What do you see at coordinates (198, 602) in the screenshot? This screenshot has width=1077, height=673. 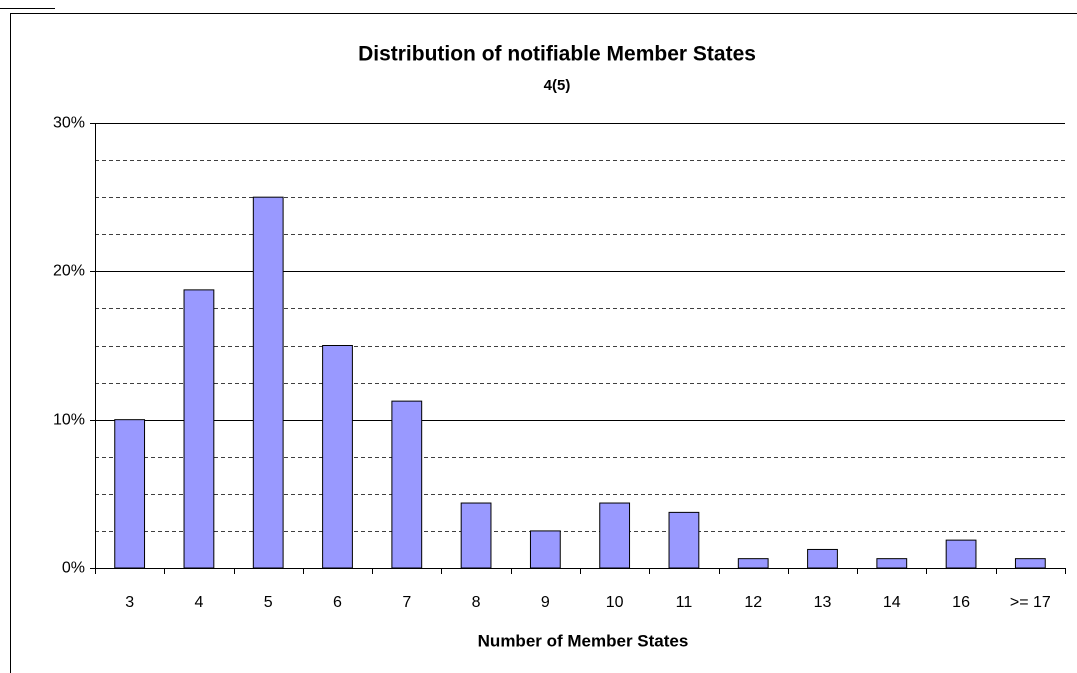 I see `x-tick-label: 4` at bounding box center [198, 602].